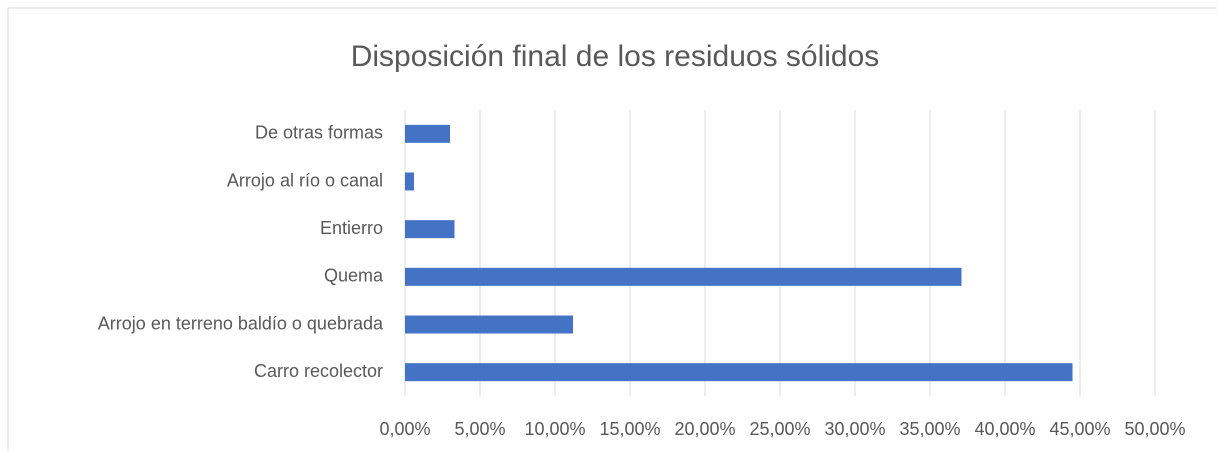  I want to click on y-tick-label: Entierro, so click(351, 228).